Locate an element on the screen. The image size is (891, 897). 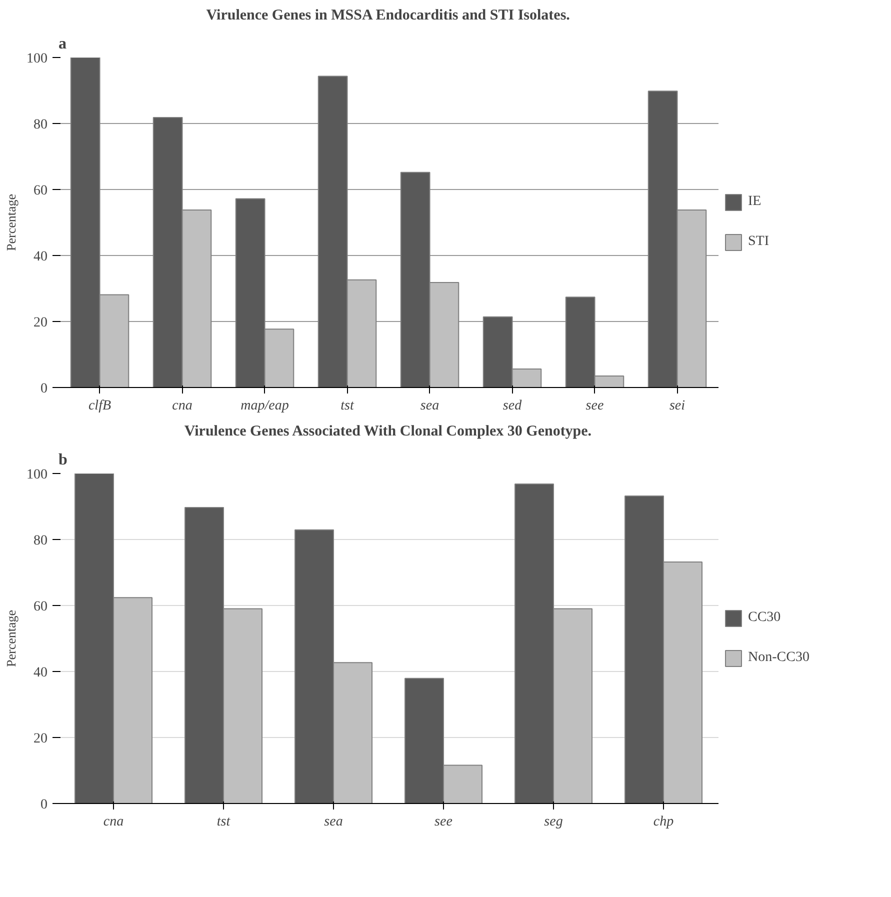
legend-label: IE is located at coordinates (755, 202).